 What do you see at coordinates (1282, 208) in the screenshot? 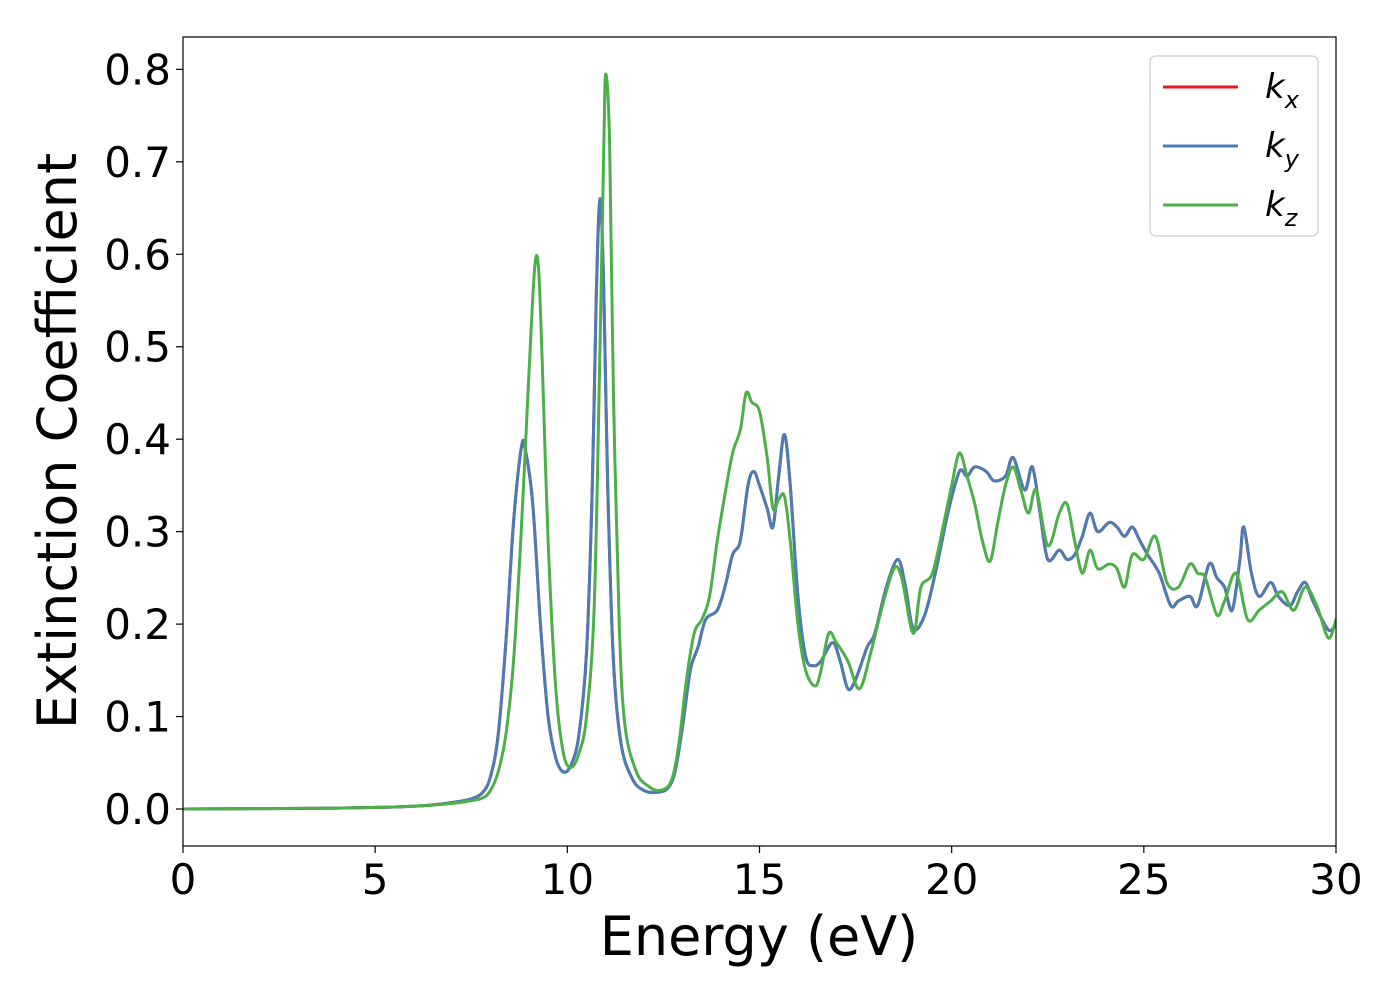
I see `legend-label-z: kz` at bounding box center [1282, 208].